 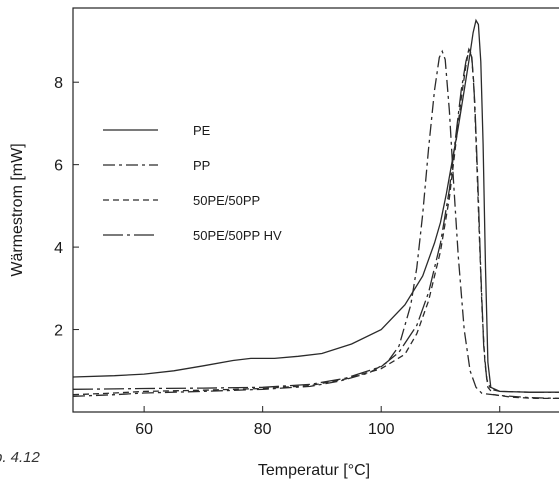 I want to click on y-tick-label-3: 8, so click(x=58, y=83).